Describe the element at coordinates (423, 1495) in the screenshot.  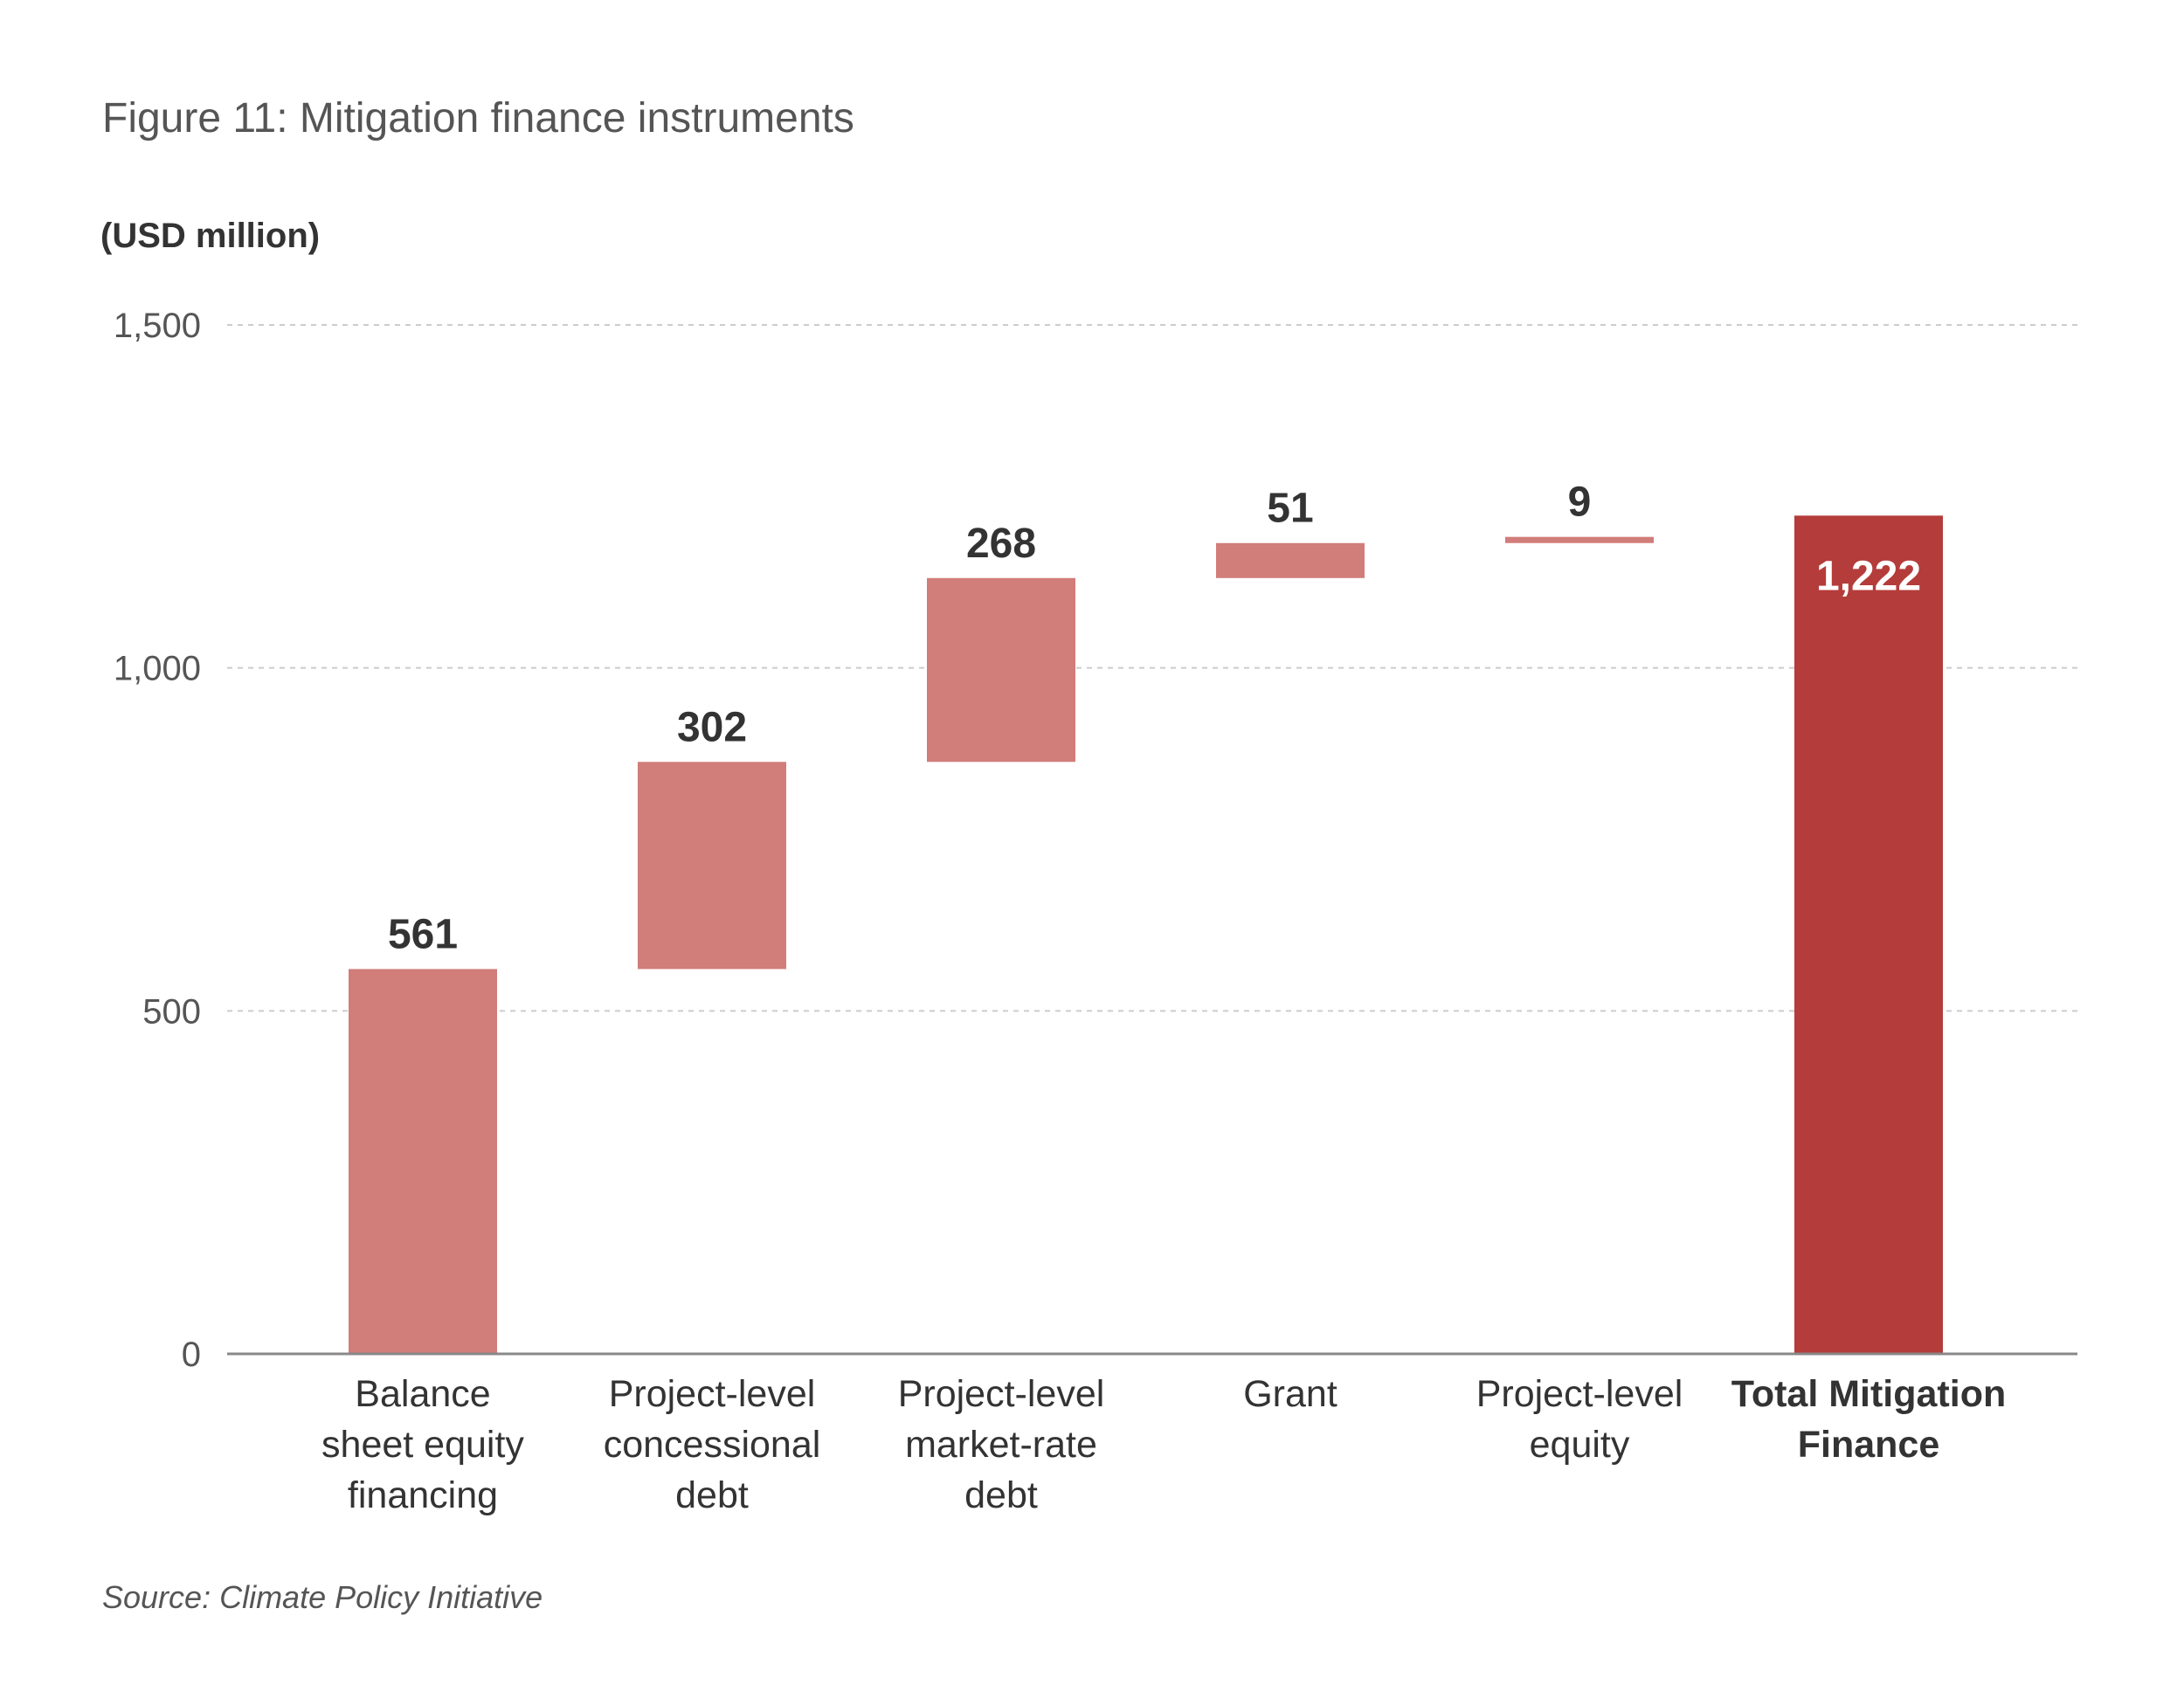
I see `x-category-label: financing` at that location.